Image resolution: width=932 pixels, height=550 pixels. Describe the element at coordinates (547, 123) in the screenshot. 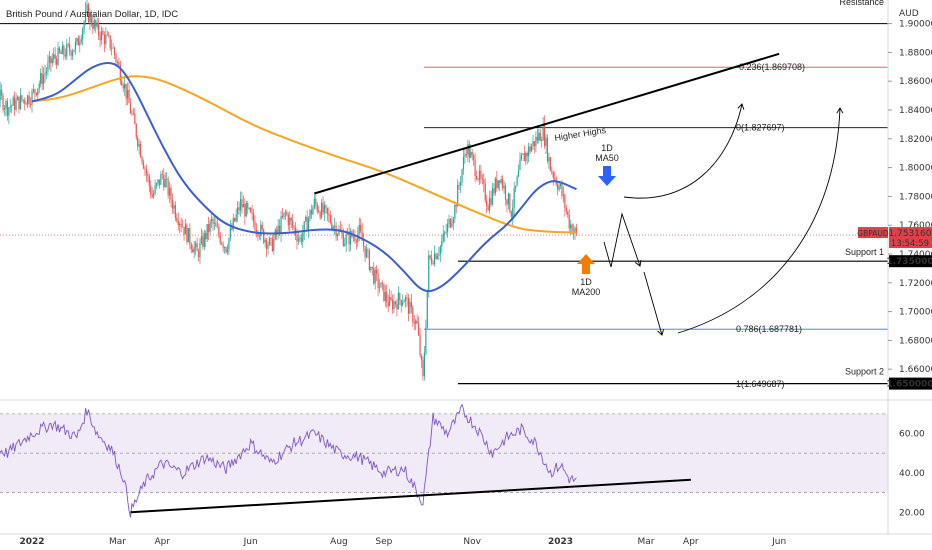

I see `higher-highs-line` at that location.